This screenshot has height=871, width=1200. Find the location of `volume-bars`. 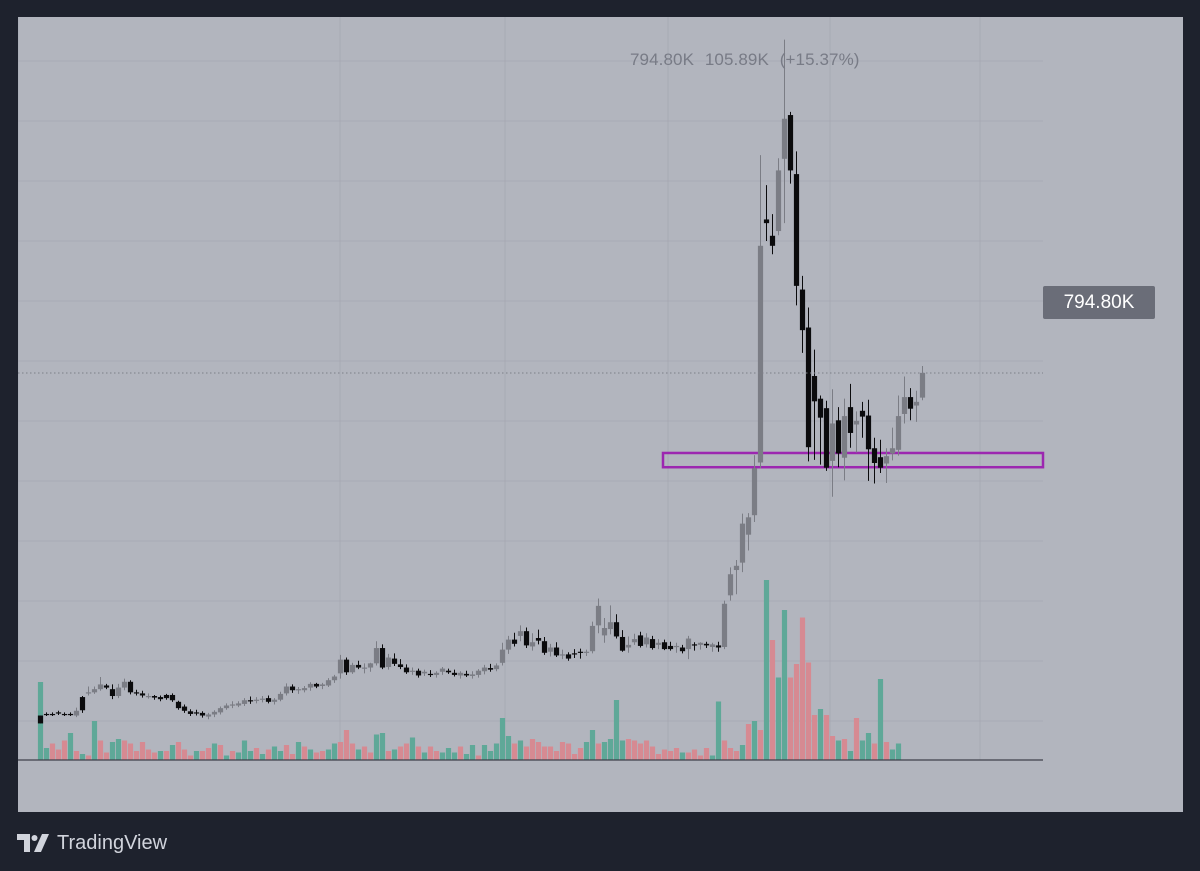

volume-bars is located at coordinates (469, 670).